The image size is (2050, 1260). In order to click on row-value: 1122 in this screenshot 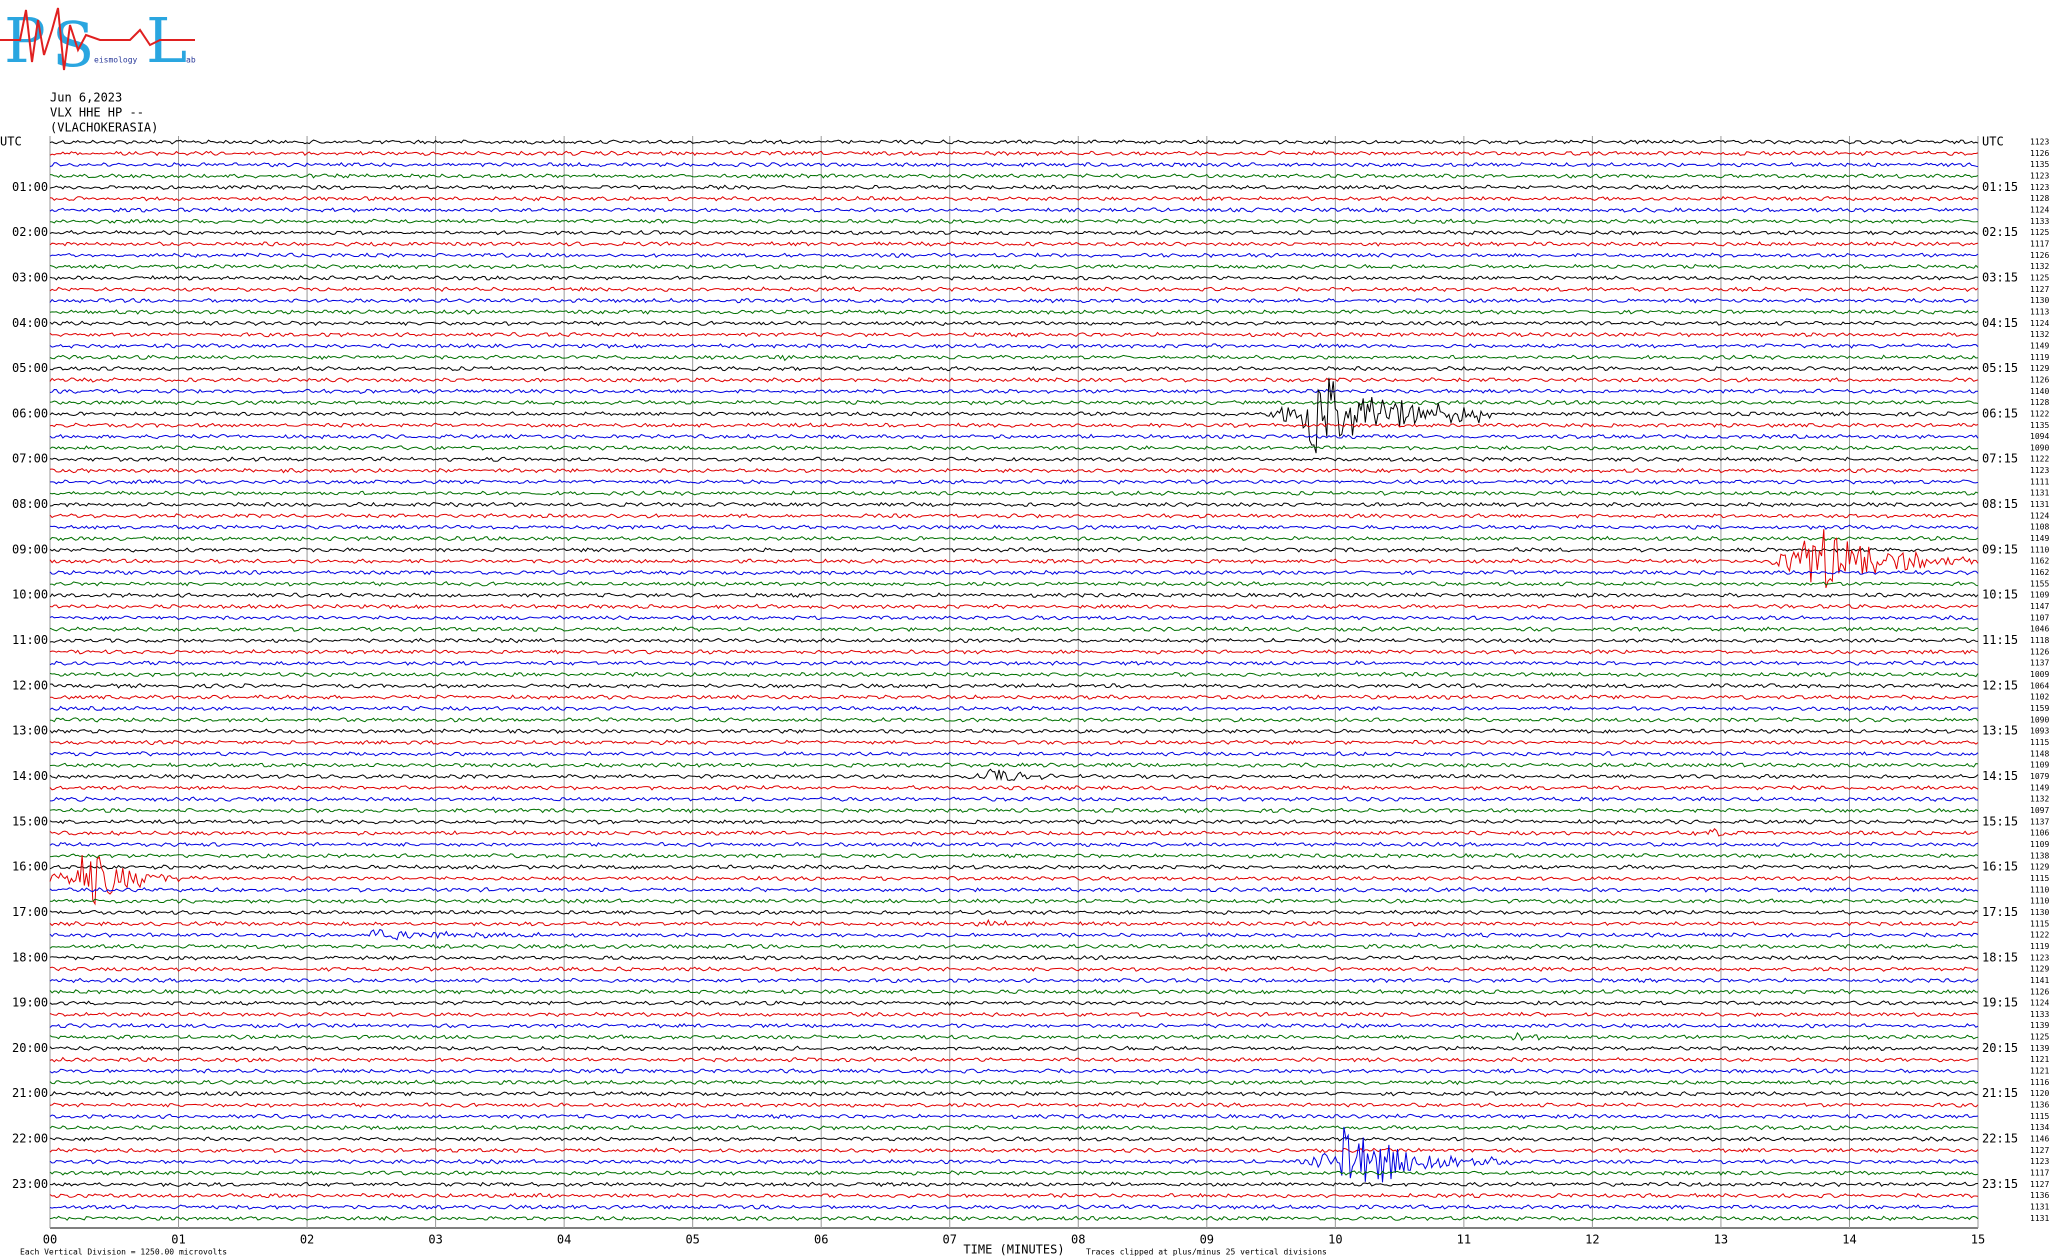, I will do `click(2039, 413)`.